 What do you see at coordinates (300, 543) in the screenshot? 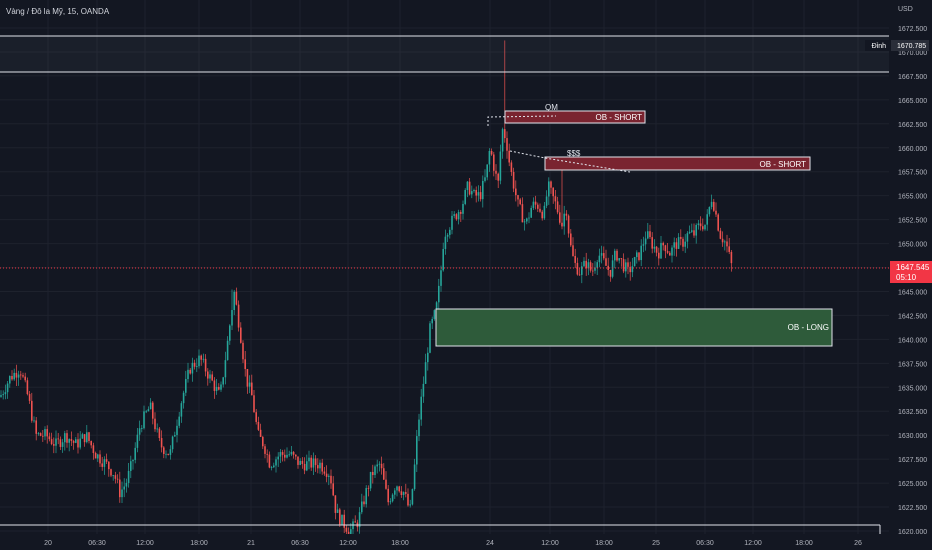
I see `x-tick-label: 06:30` at bounding box center [300, 543].